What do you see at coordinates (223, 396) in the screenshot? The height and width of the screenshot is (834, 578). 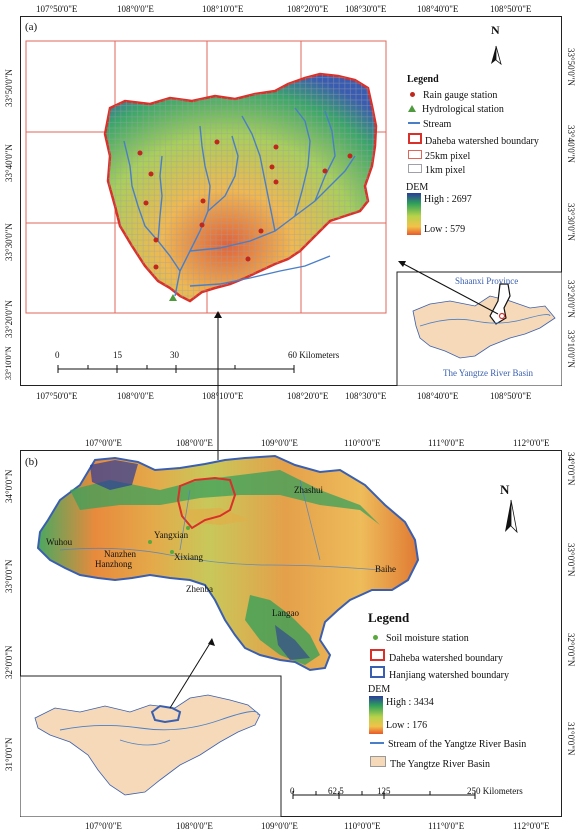 I see `panel-a-bottom-tick: 108°10'0"E` at bounding box center [223, 396].